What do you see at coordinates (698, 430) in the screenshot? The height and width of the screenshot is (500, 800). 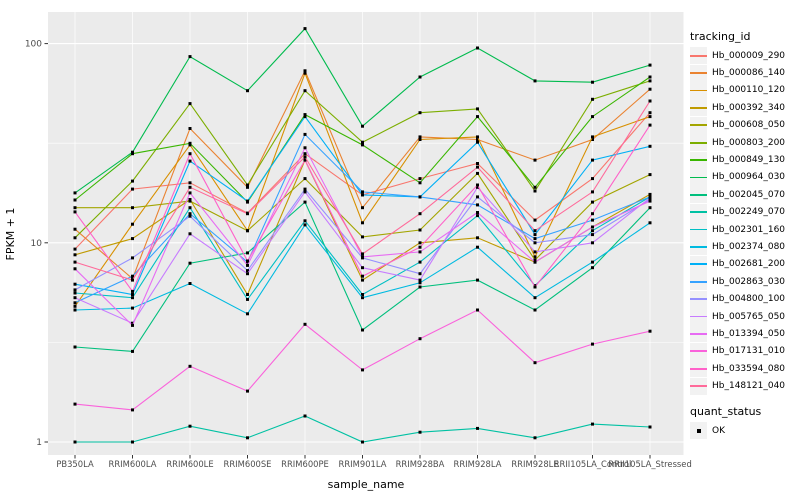 I see `ok-square-icon` at bounding box center [698, 430].